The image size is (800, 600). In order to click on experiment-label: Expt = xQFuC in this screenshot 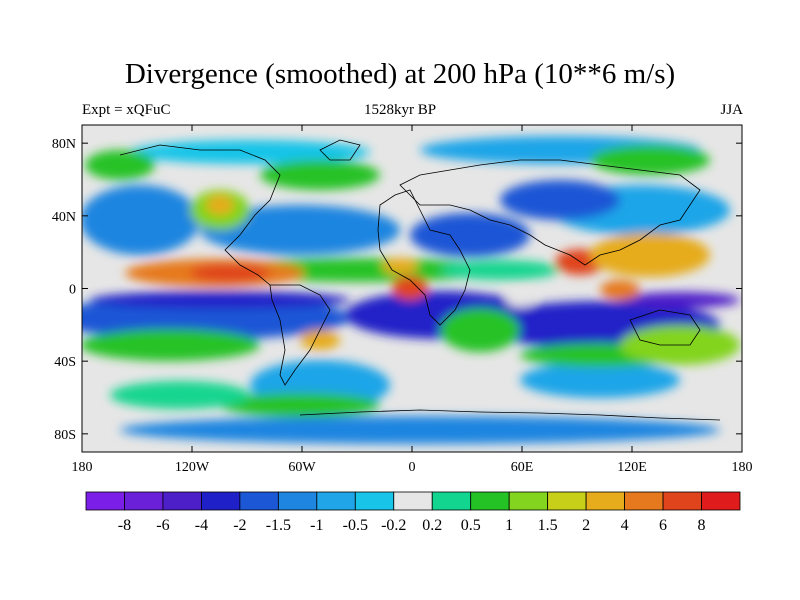, I will do `click(126, 110)`.